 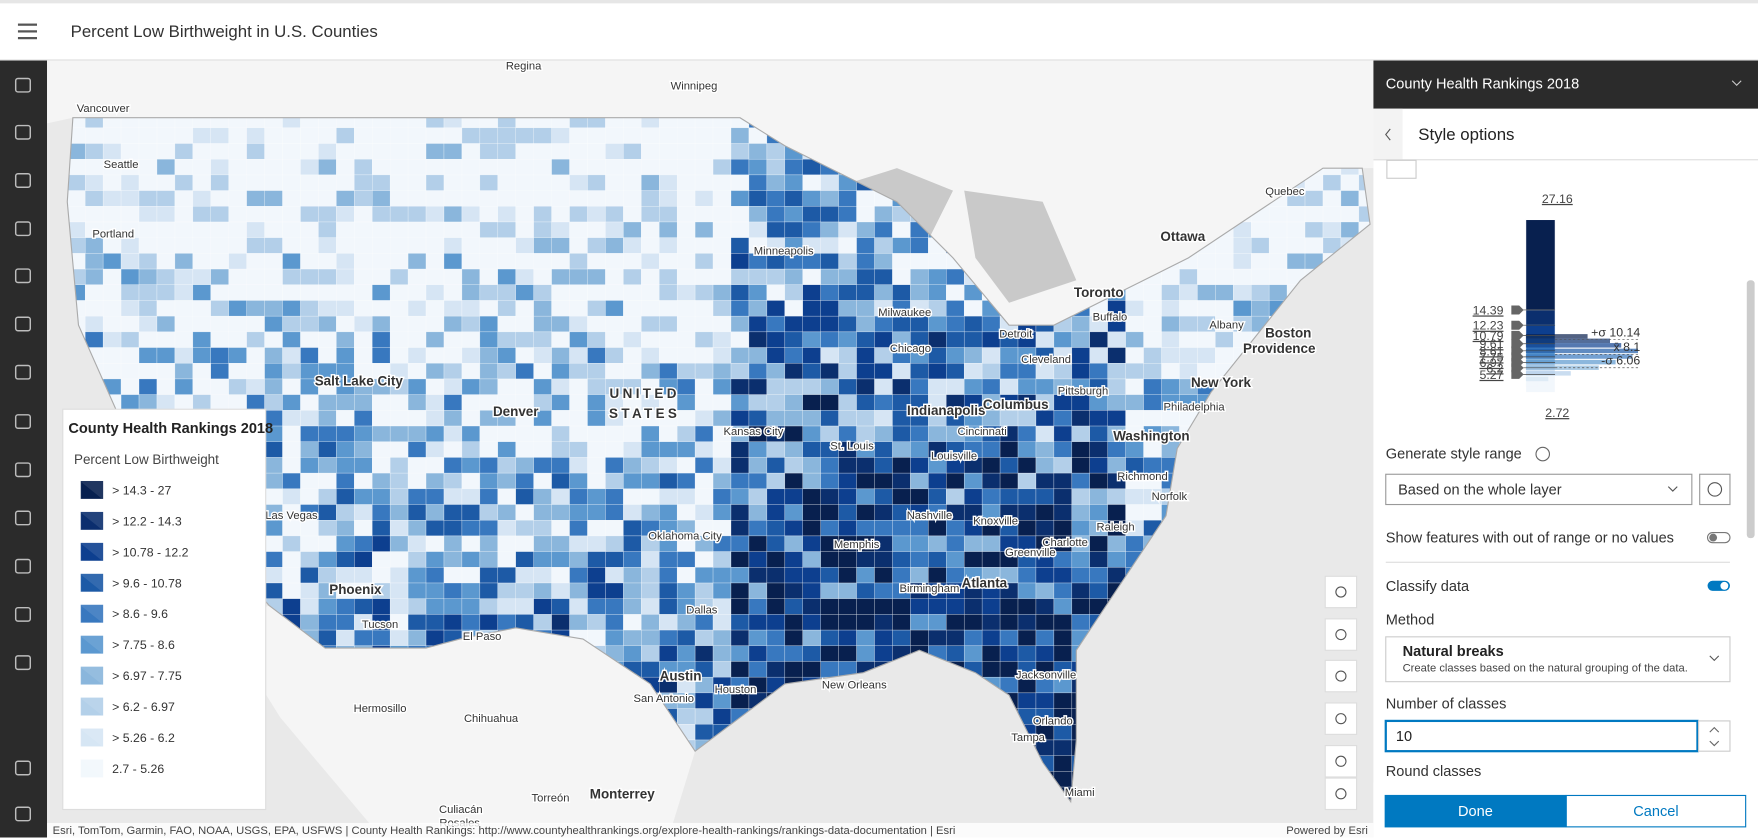 What do you see at coordinates (1401, 169) in the screenshot?
I see `flip-button` at bounding box center [1401, 169].